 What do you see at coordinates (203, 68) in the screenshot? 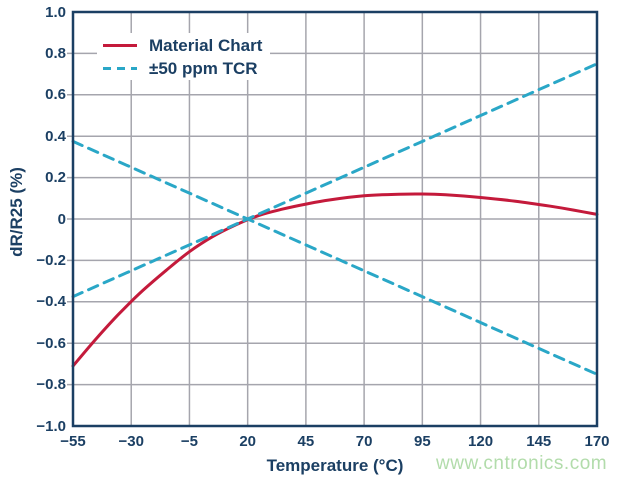
I see `legend-label-tcr: ±50 ppm TCR` at bounding box center [203, 68].